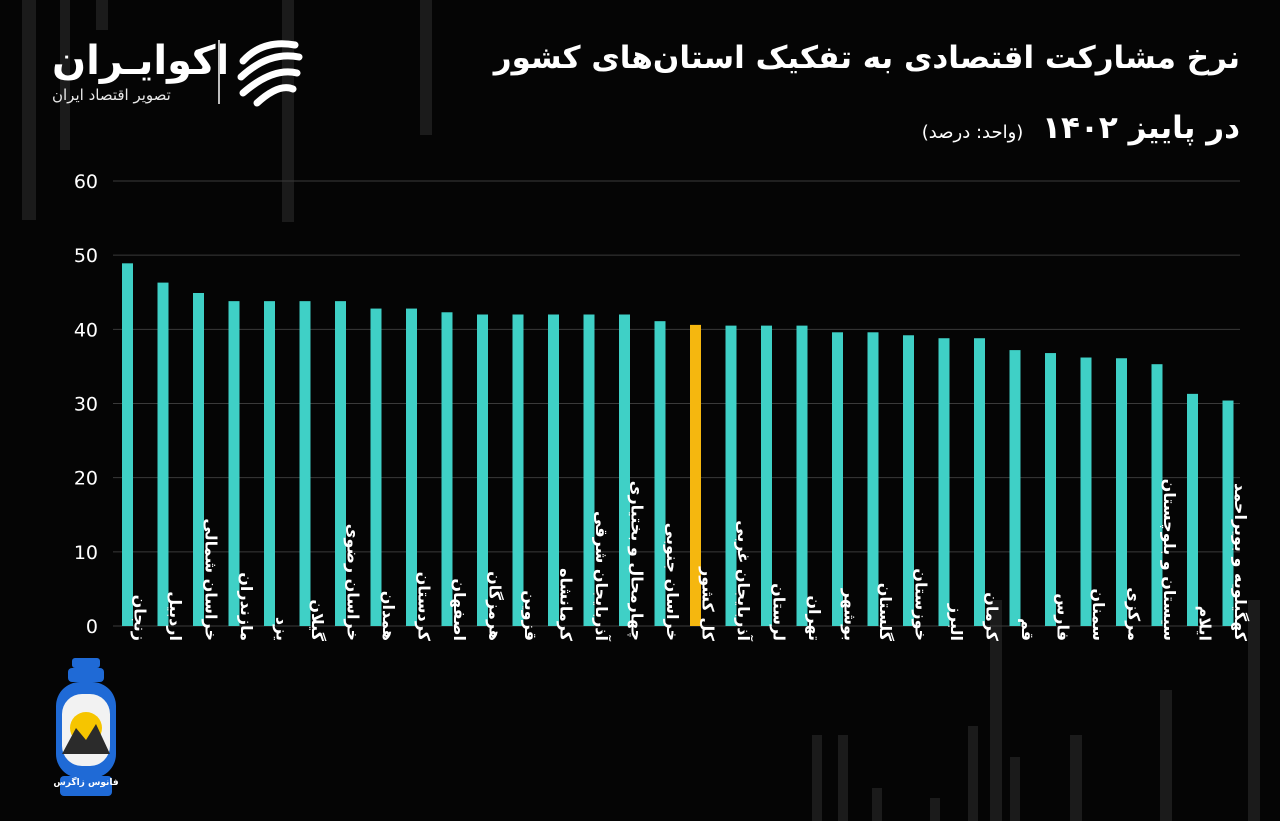 The width and height of the screenshot is (1280, 821). Describe the element at coordinates (695, 475) in the screenshot. I see `bar-highlight` at that location.